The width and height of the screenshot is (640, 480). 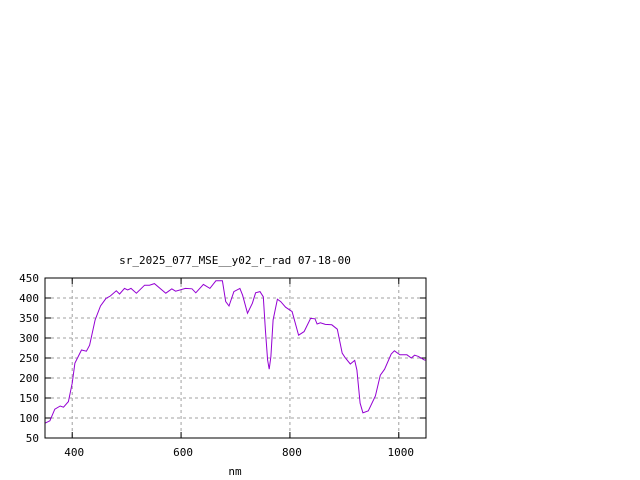 I want to click on y-tick-label: 250, so click(x=29, y=358).